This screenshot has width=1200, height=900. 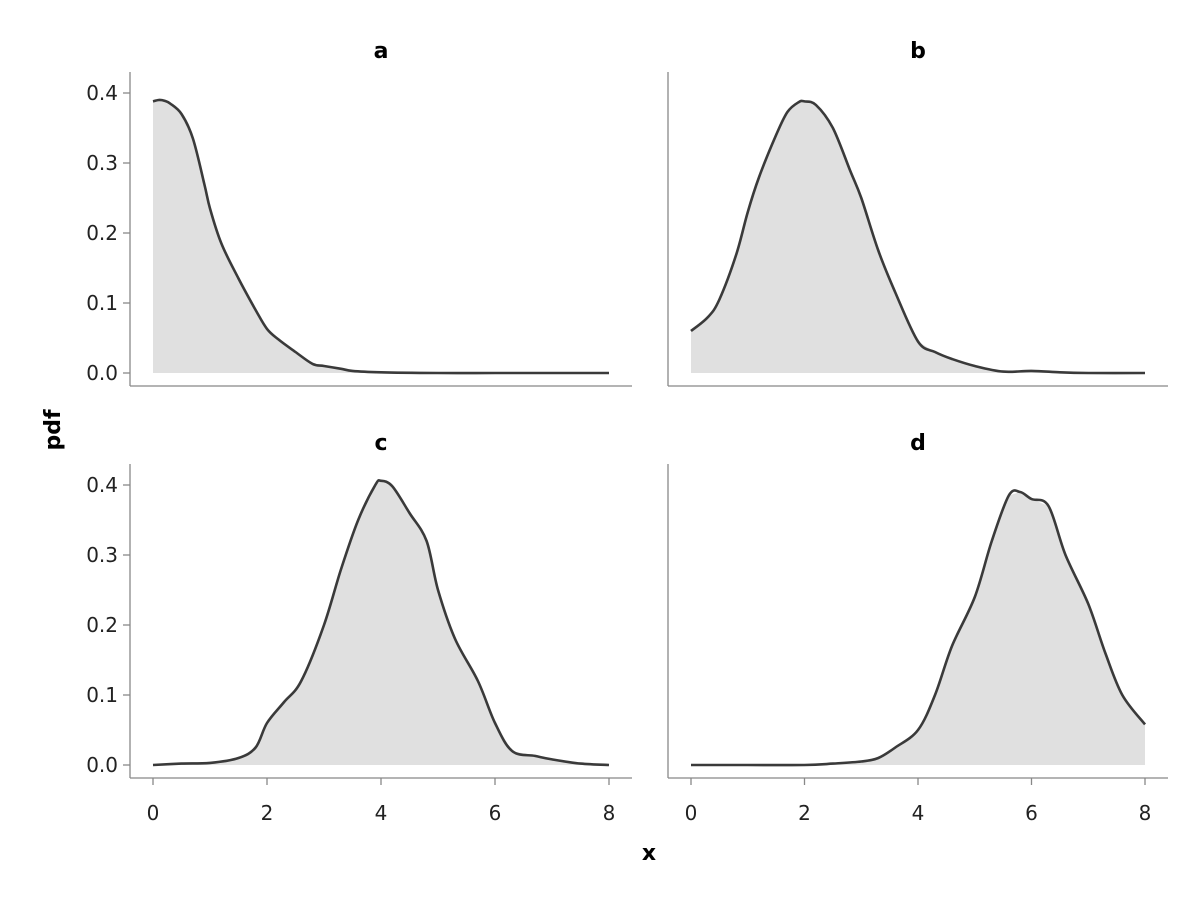 I want to click on panel-title: c, so click(x=380, y=443).